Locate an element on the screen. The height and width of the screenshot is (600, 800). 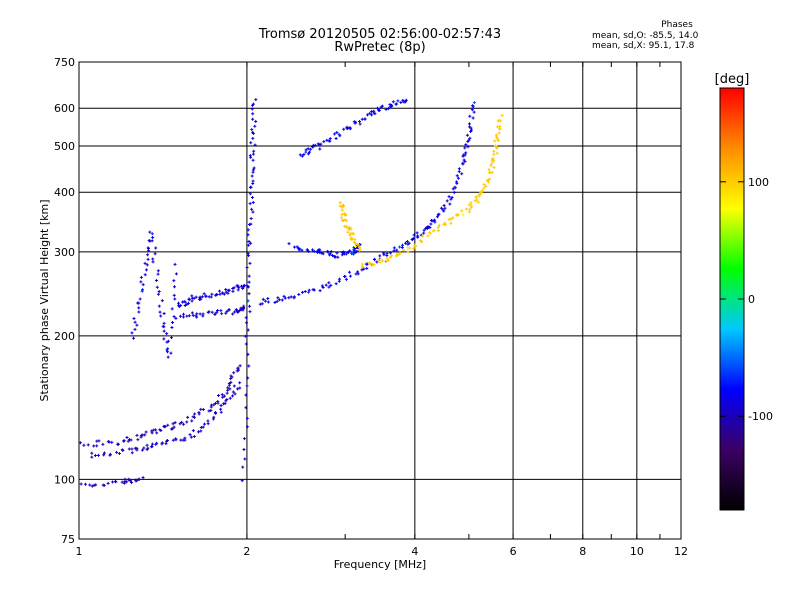
x-axis-label: Frequency [MHz] is located at coordinates (380, 564).